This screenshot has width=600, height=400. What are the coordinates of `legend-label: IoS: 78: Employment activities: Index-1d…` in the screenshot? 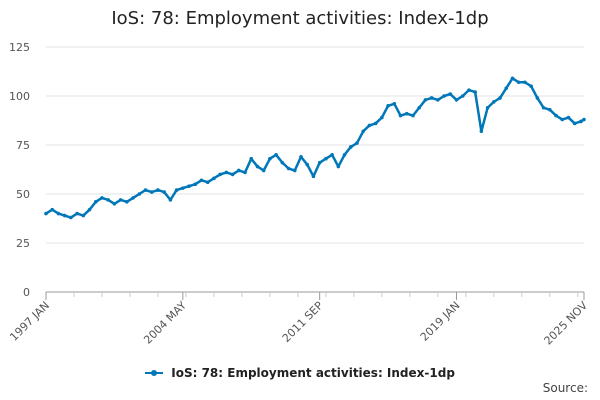 It's located at (313, 373).